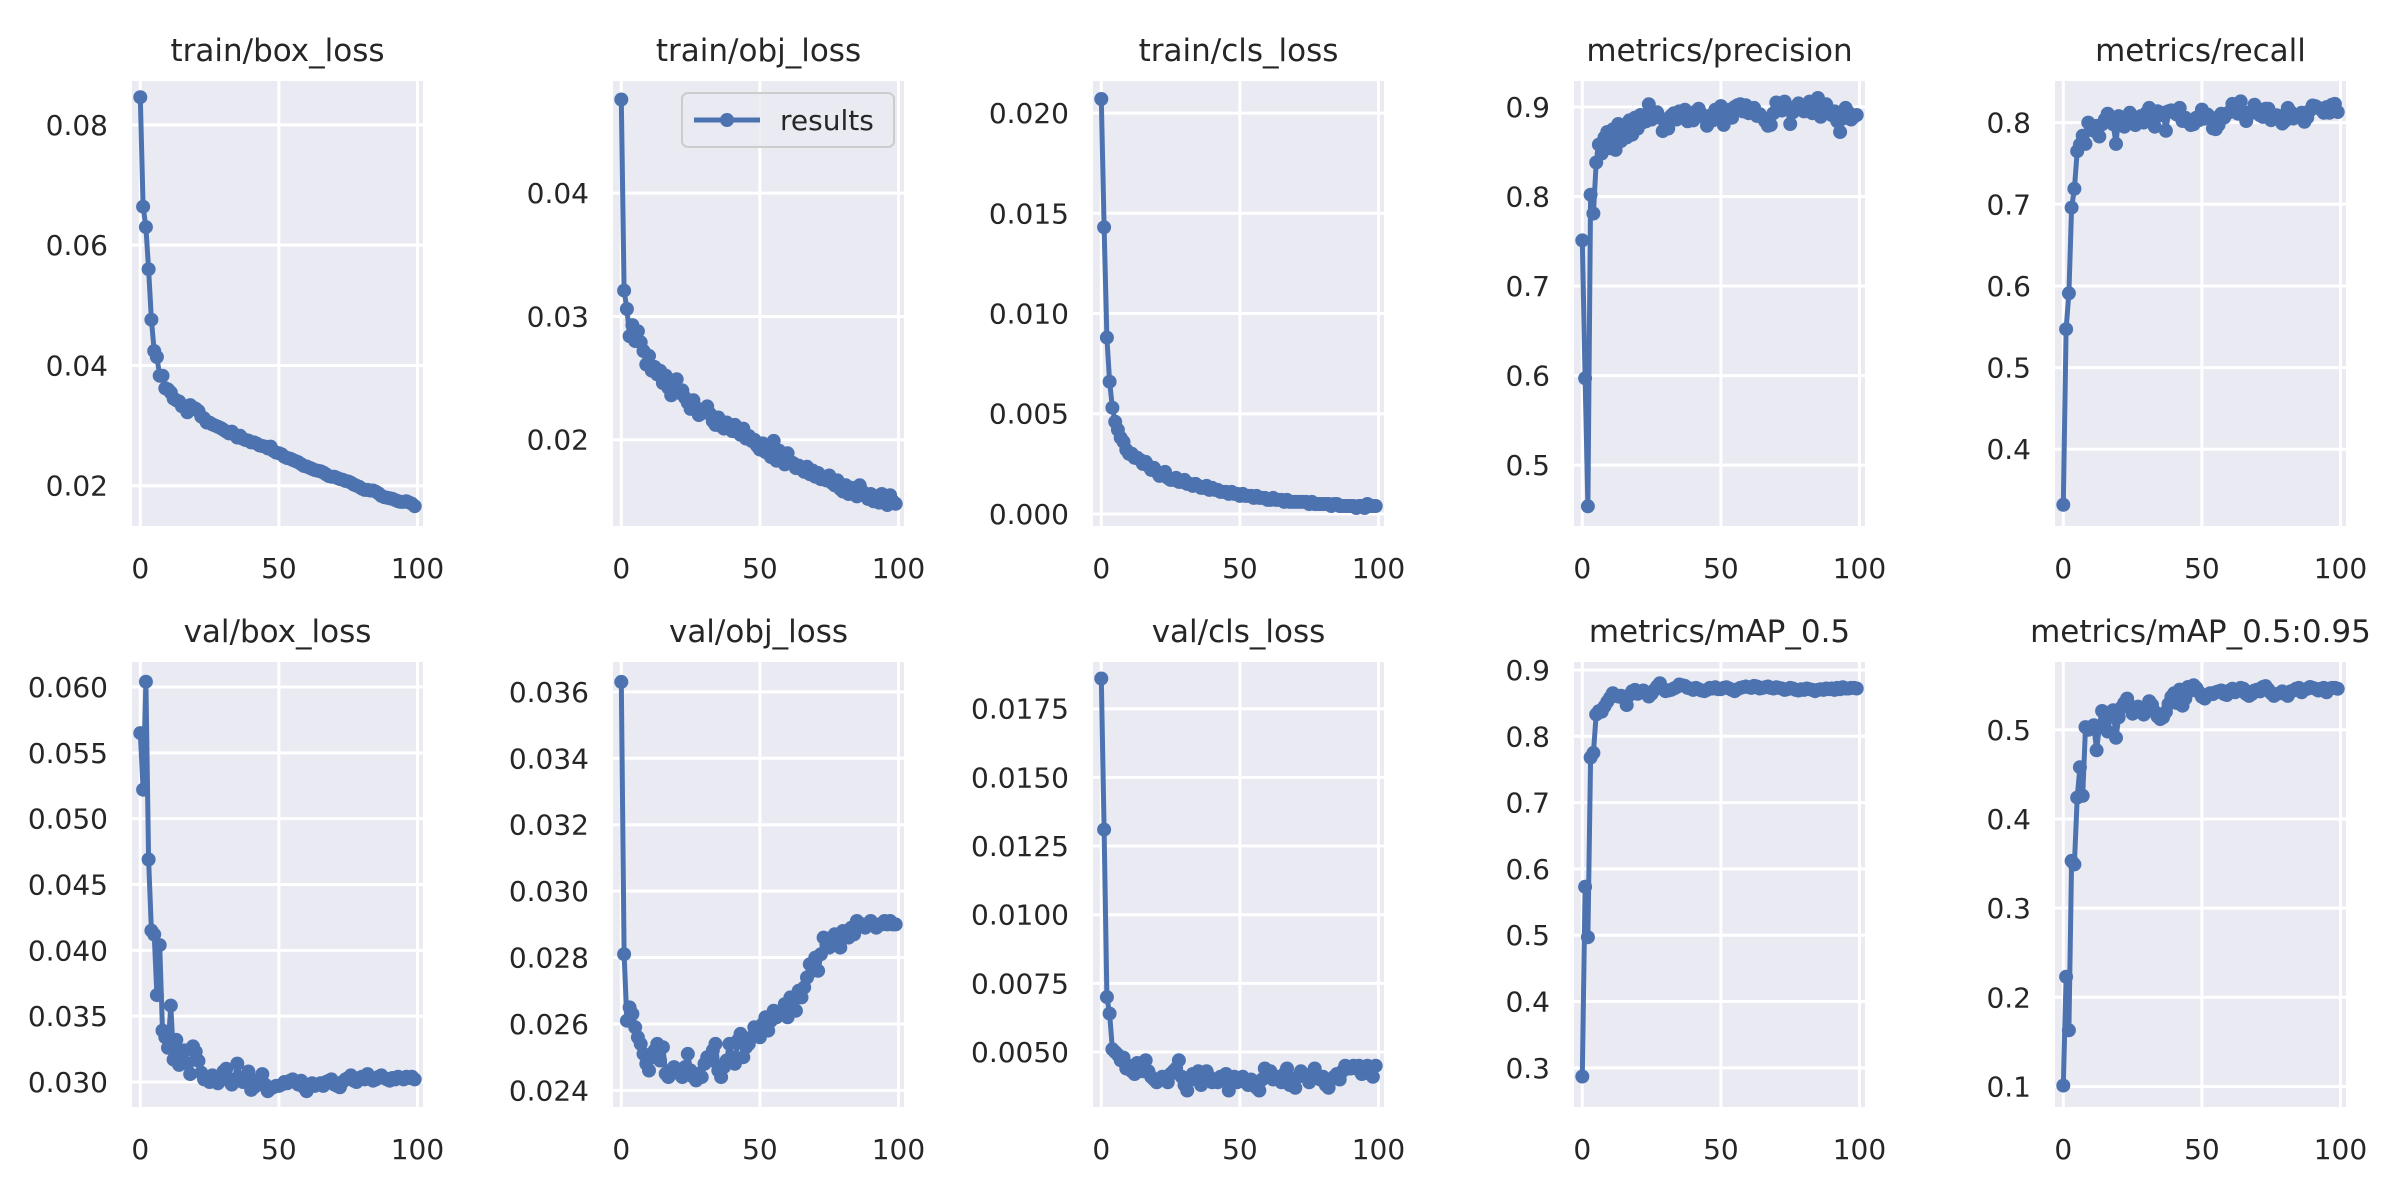 This screenshot has height=1200, width=2400. I want to click on subplot-metrics-recall: 0.4 0.5 0.6 0.7 0.8 0 50 100 metrics/recall, so click(2176, 309).